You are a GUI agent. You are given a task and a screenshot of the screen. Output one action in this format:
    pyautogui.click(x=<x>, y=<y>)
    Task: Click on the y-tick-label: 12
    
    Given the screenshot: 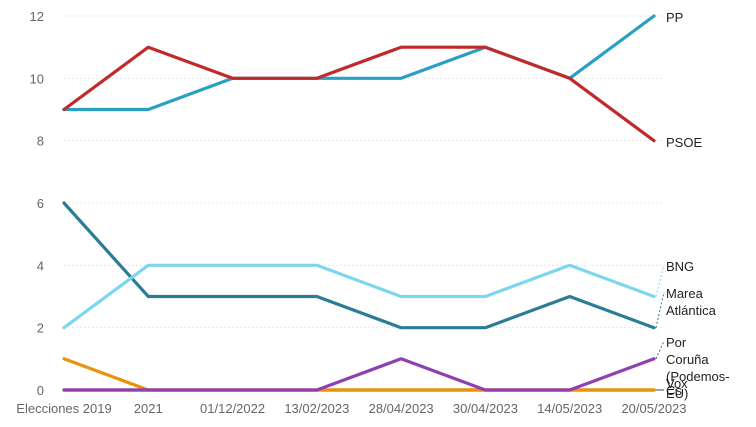 What is the action you would take?
    pyautogui.click(x=37, y=16)
    